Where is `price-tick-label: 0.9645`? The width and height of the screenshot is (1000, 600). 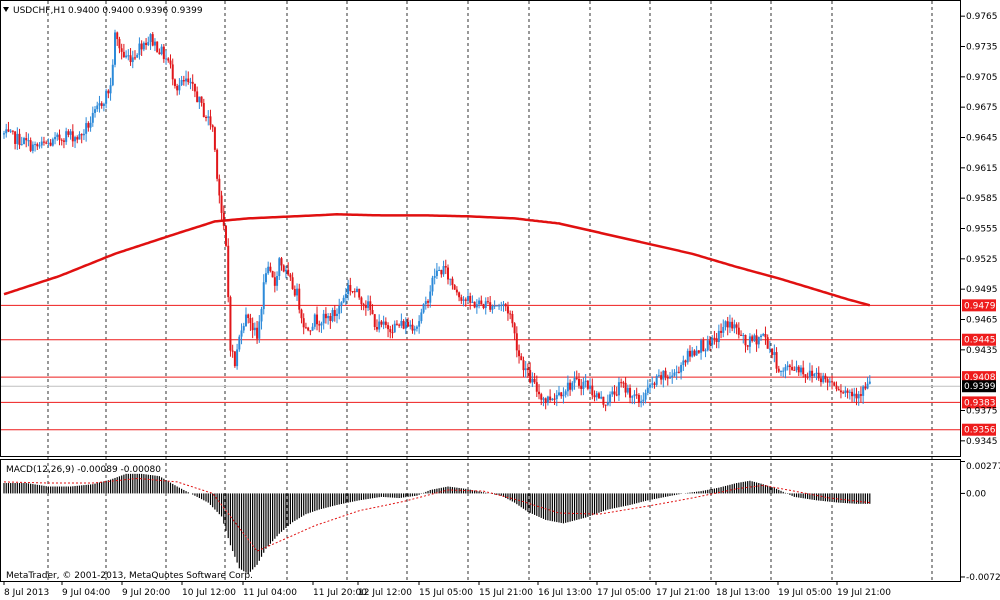
price-tick-label: 0.9645 is located at coordinates (982, 139).